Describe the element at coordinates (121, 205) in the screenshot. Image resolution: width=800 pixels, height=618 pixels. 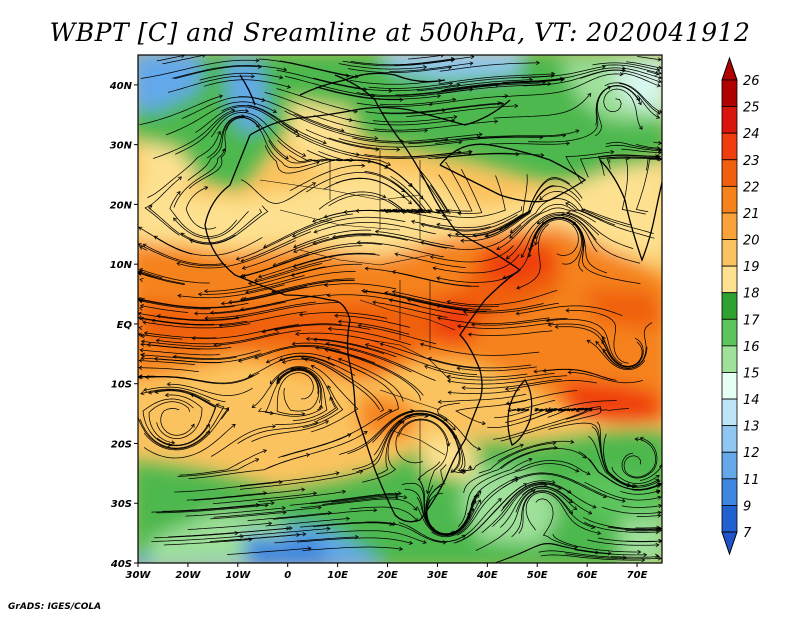
I see `lat-tick-label: 20N` at that location.